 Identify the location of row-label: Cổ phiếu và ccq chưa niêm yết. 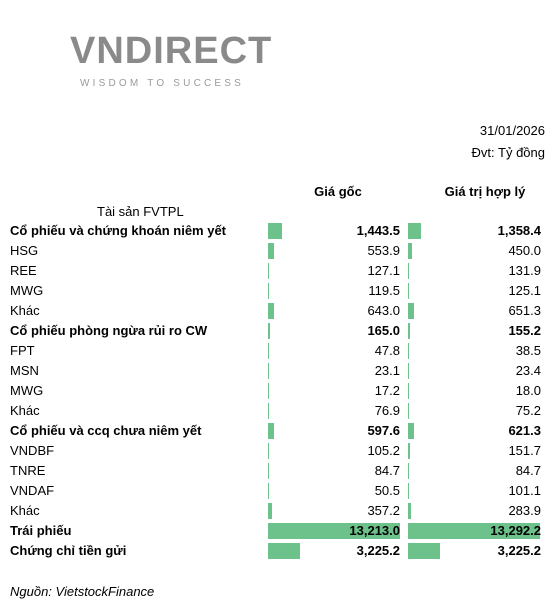
(106, 430).